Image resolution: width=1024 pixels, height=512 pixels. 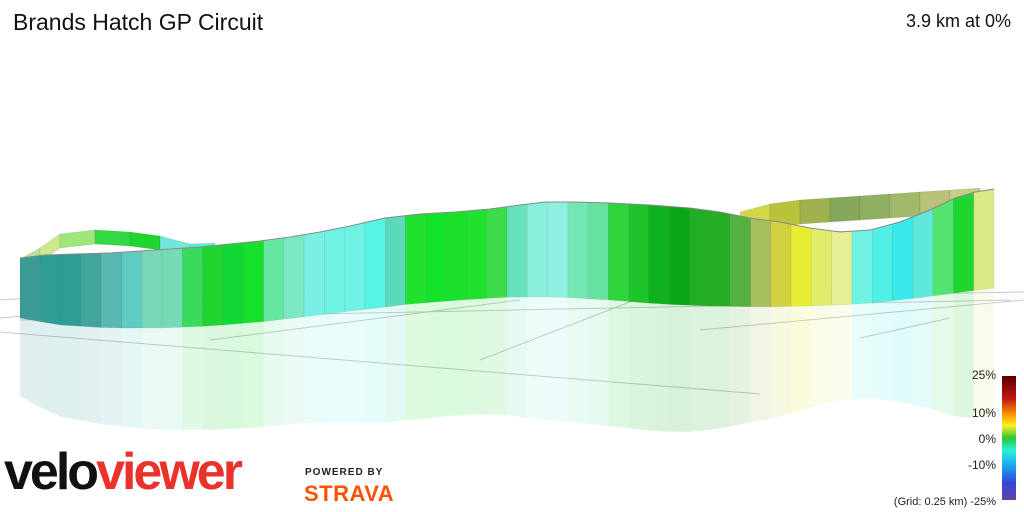 I want to click on legend-minus10-label: -10%, so click(x=981, y=465).